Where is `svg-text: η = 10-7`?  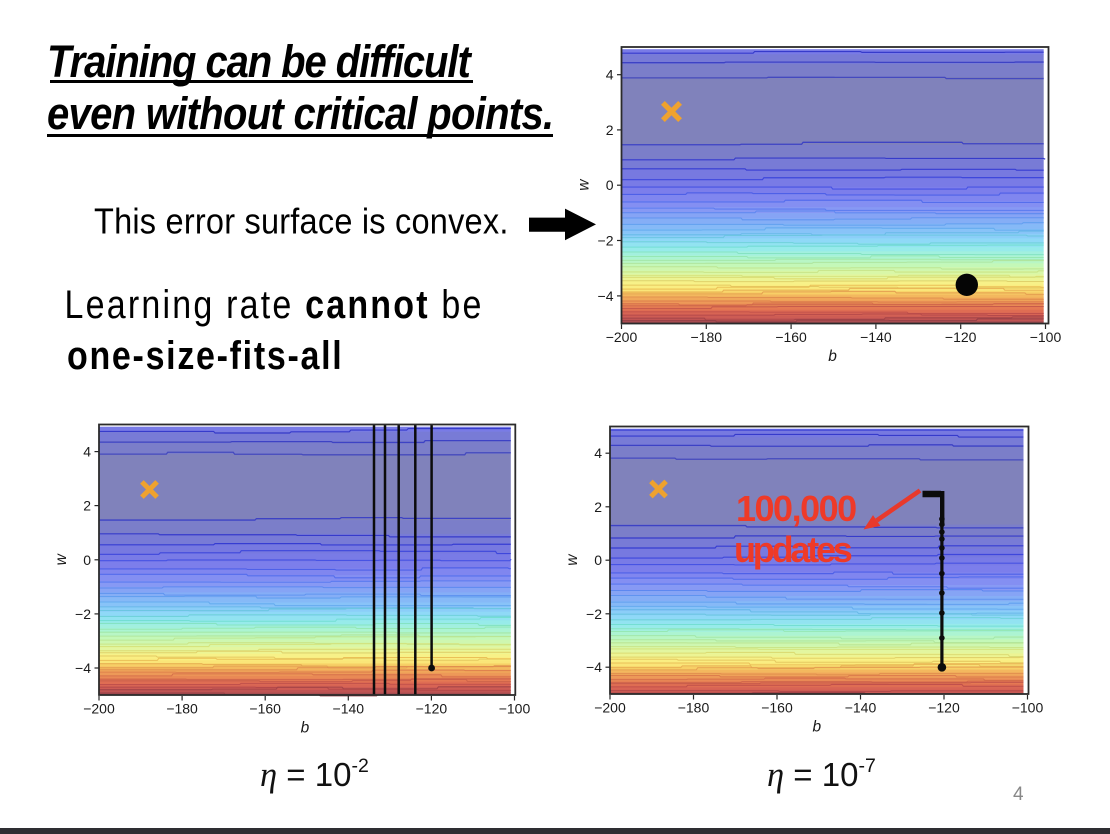 svg-text: η = 10-7 is located at coordinates (821, 774).